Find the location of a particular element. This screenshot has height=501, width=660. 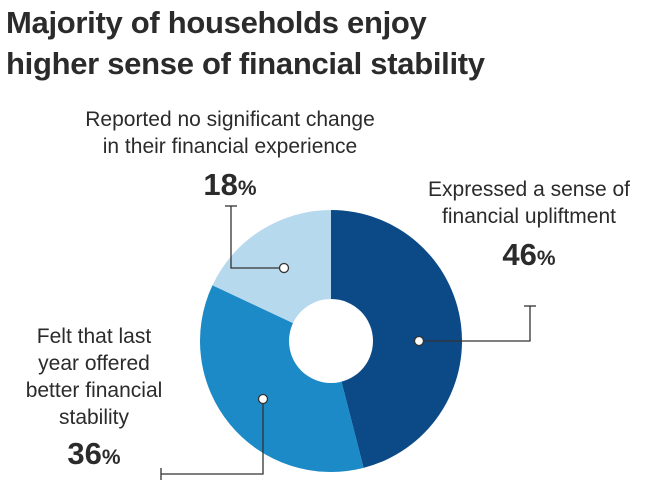

slice-label-last-year-line-3: better financial is located at coordinates (94, 390).